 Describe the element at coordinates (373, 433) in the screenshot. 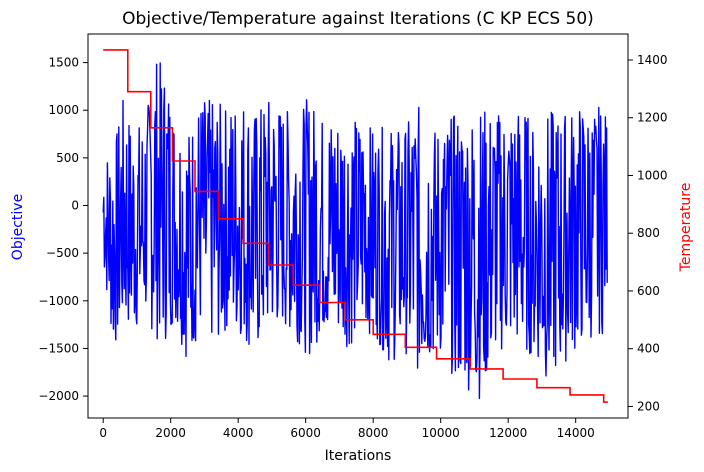

I see `x-tick-label: 8000` at that location.